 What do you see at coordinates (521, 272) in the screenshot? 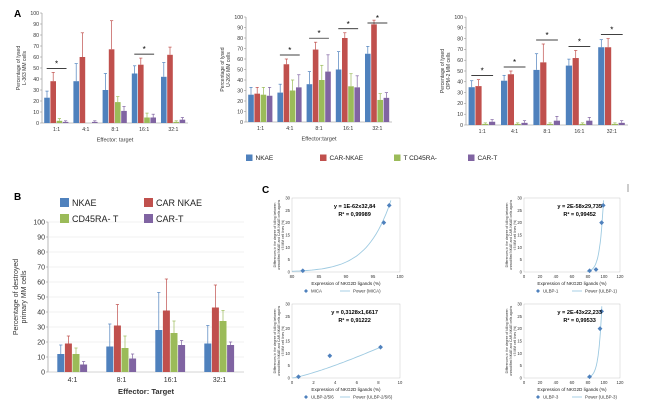
I see `y-tick-label: 0` at bounding box center [521, 272].